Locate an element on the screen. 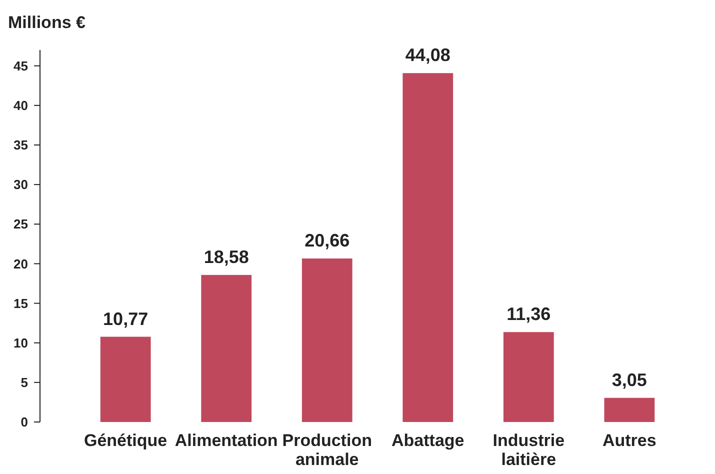 The height and width of the screenshot is (474, 715). y-tick-label: 20 is located at coordinates (21, 264).